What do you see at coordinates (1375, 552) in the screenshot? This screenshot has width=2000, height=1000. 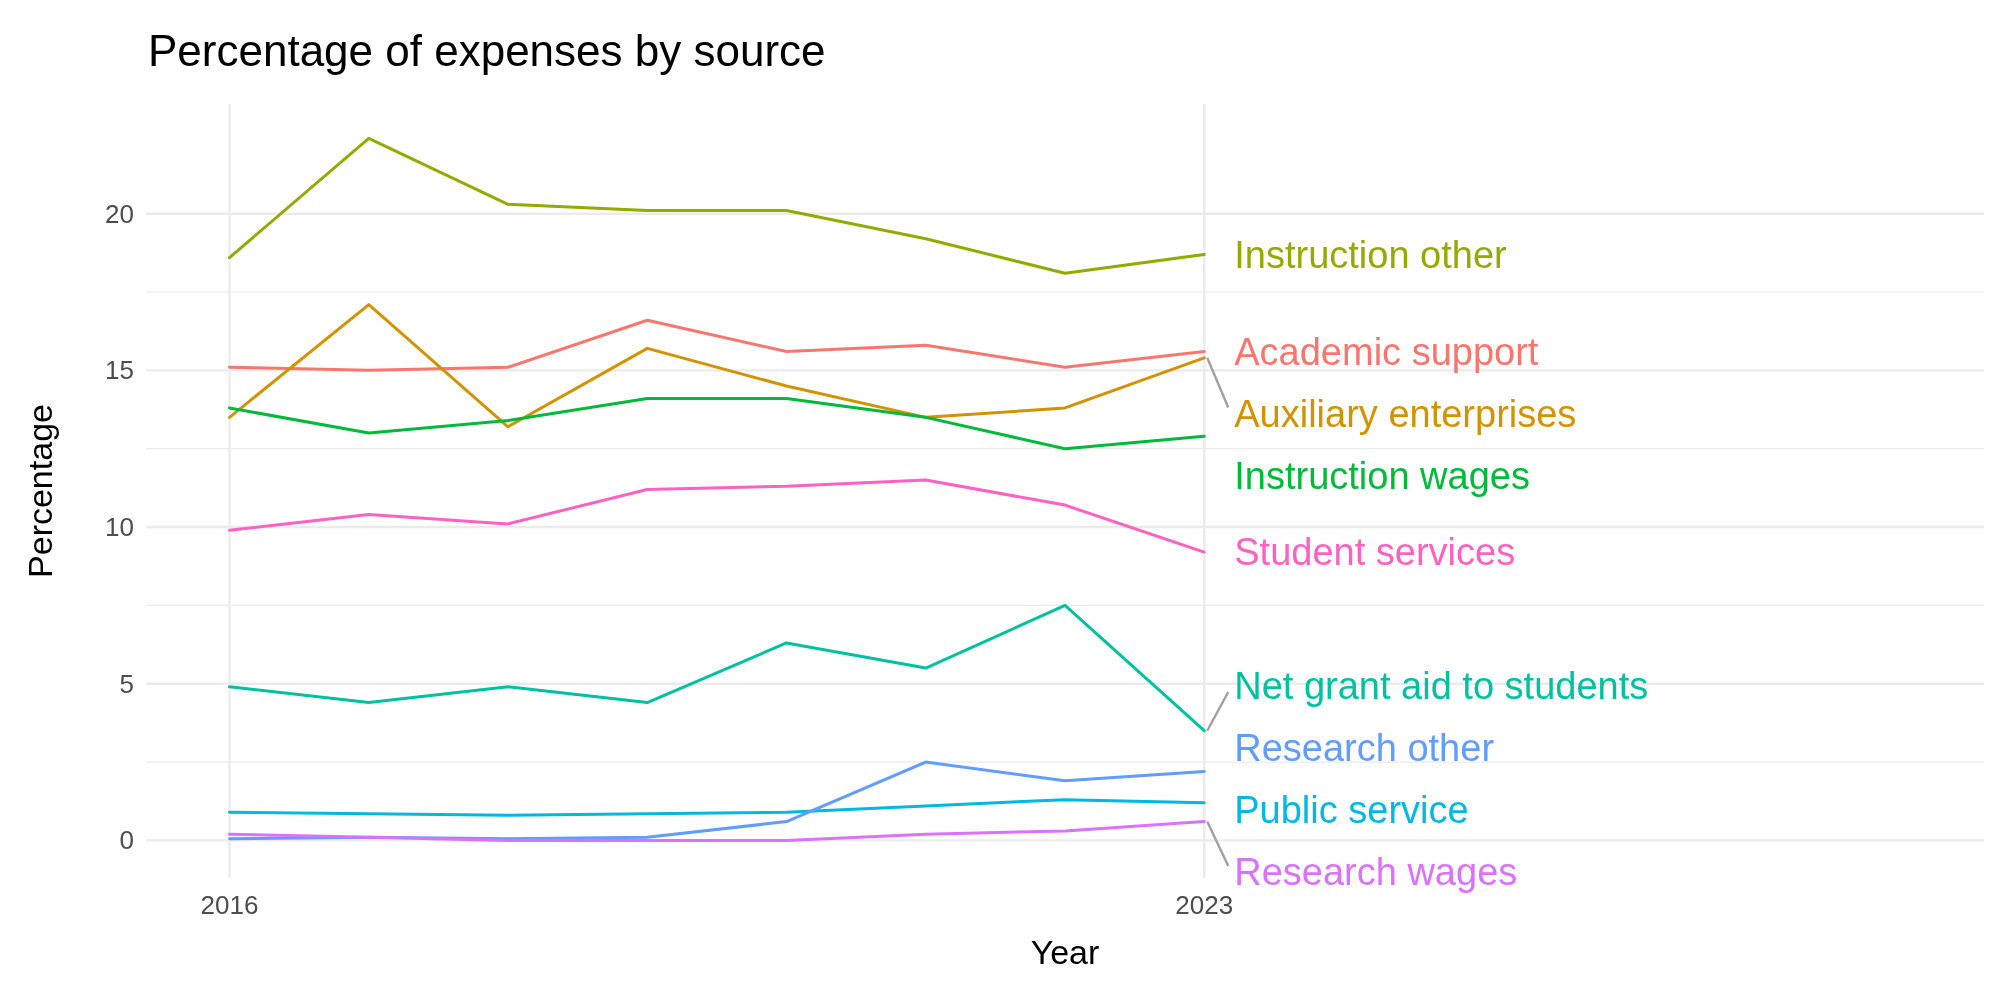 I see `series-label: Student services` at bounding box center [1375, 552].